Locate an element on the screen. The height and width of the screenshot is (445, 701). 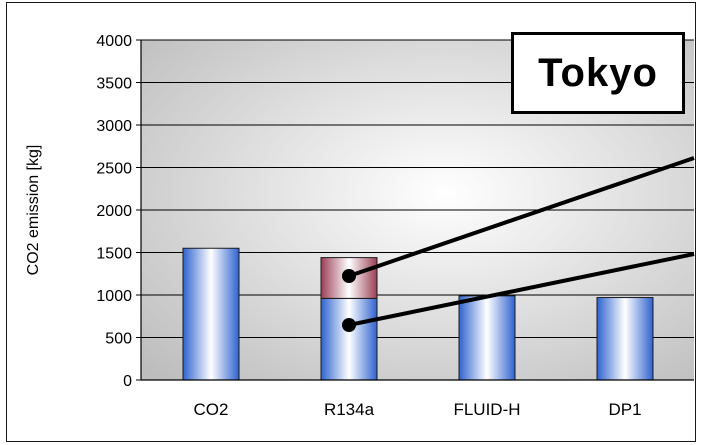
annotation-line-lower is located at coordinates (521, 289).